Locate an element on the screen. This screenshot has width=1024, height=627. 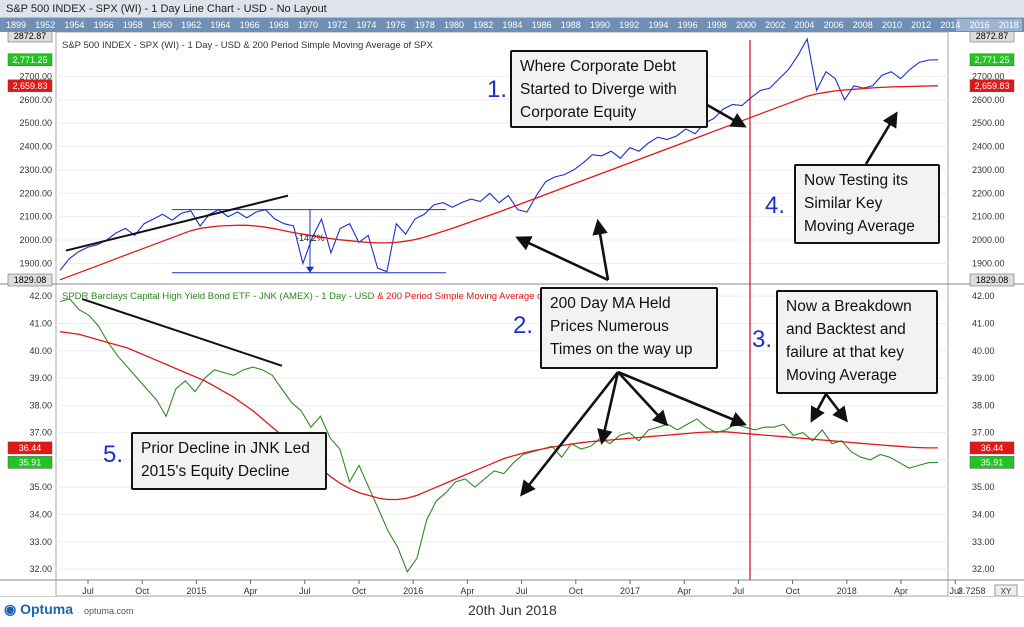
year-label: 1982 is located at coordinates (483, 25).